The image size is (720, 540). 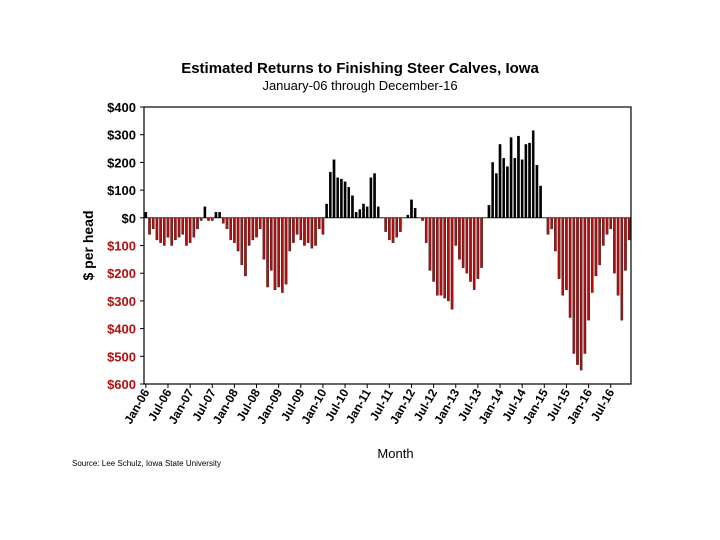 What do you see at coordinates (360, 85) in the screenshot?
I see `chart-subtitle: January-06 through December-16` at bounding box center [360, 85].